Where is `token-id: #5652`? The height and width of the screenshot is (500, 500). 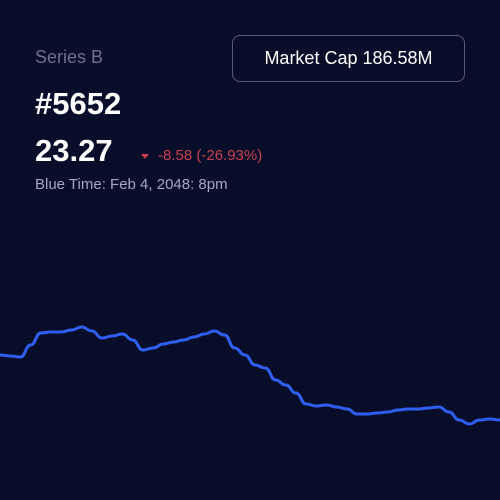
token-id: #5652 is located at coordinates (78, 103).